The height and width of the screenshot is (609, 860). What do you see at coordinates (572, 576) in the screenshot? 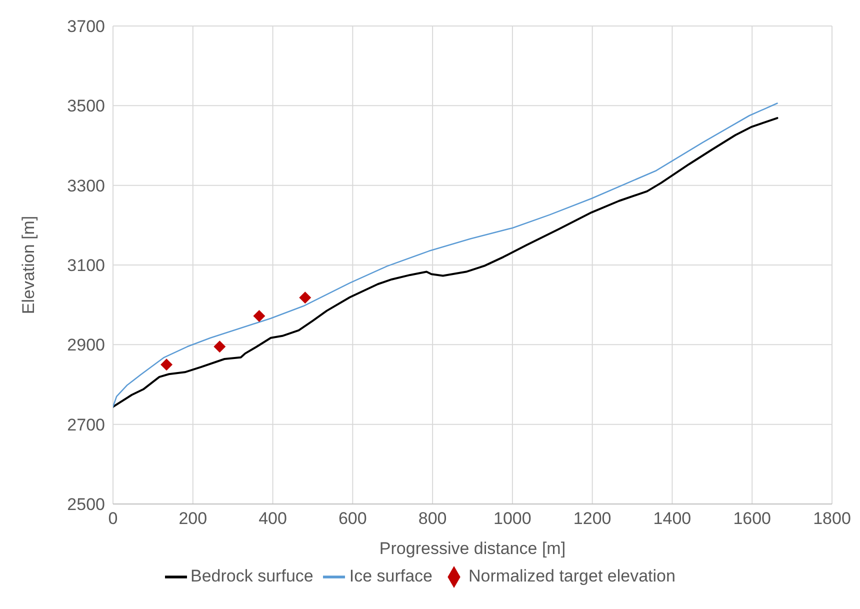
I see `legend-label: Normalized target elevation` at bounding box center [572, 576].